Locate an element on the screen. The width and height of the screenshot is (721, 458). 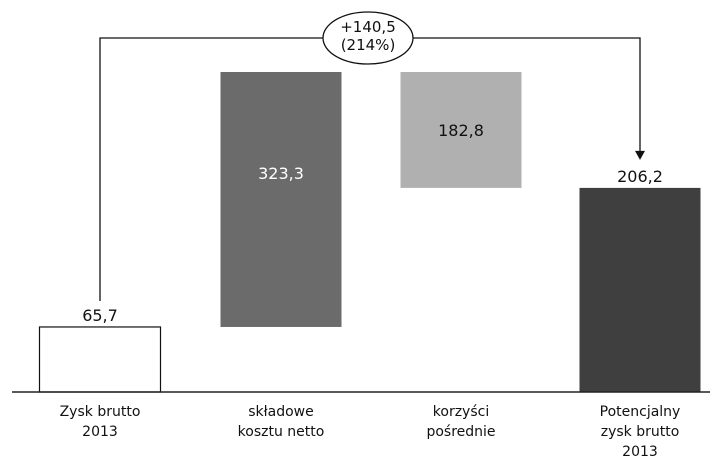
bar-value-label-2: 182,8 is located at coordinates (461, 130).